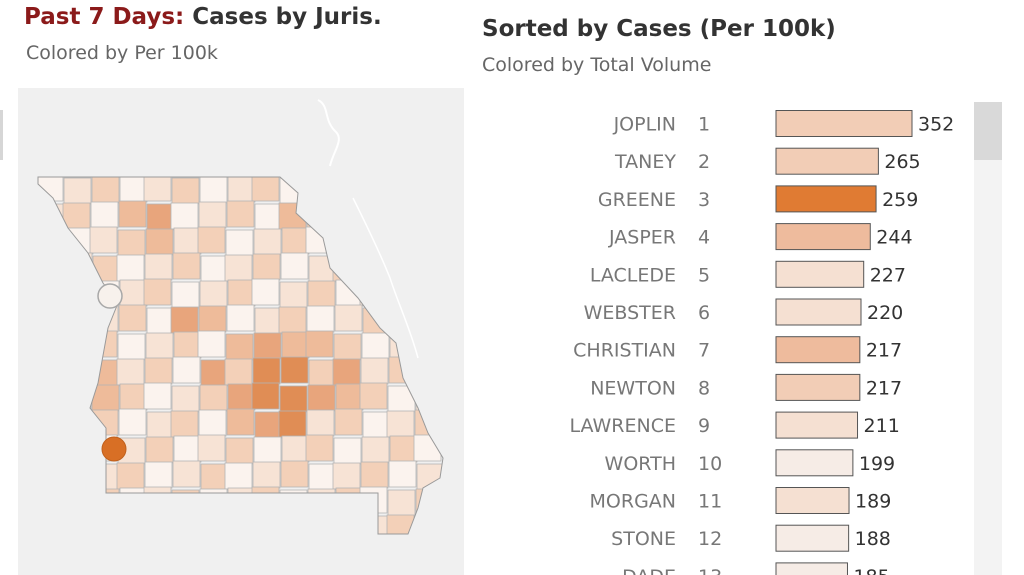 This screenshot has width=1024, height=575. What do you see at coordinates (818, 312) in the screenshot?
I see `bar-webster` at bounding box center [818, 312].